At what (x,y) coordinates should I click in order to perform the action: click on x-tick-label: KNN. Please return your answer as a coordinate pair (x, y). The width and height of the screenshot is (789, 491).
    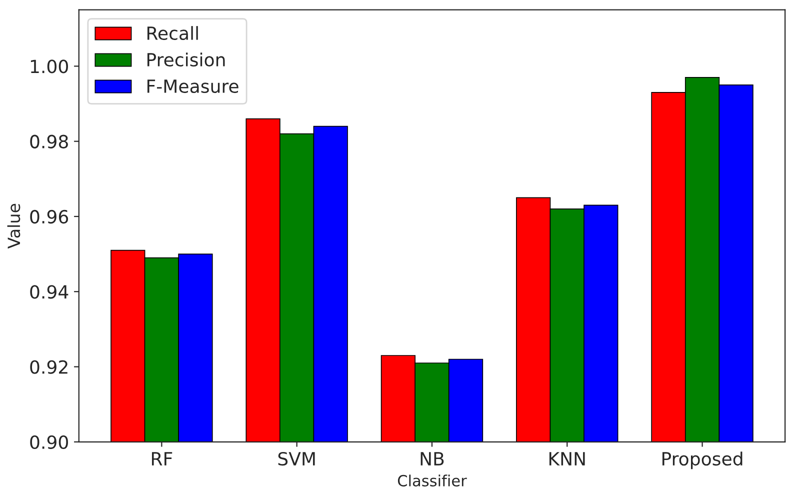
    Looking at the image, I should click on (567, 459).